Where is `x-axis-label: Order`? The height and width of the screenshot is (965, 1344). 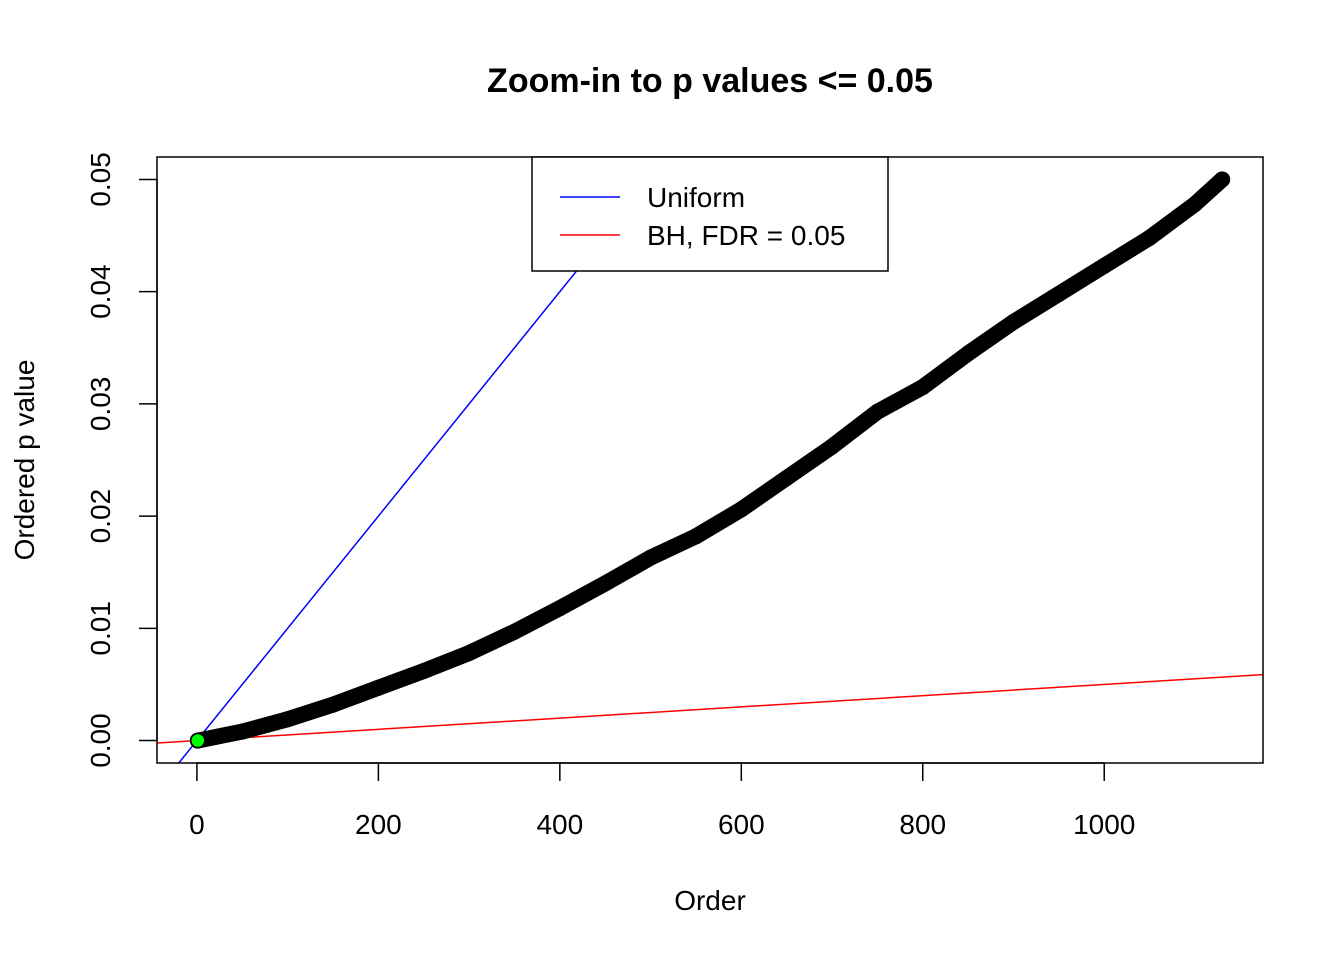
x-axis-label: Order is located at coordinates (710, 900).